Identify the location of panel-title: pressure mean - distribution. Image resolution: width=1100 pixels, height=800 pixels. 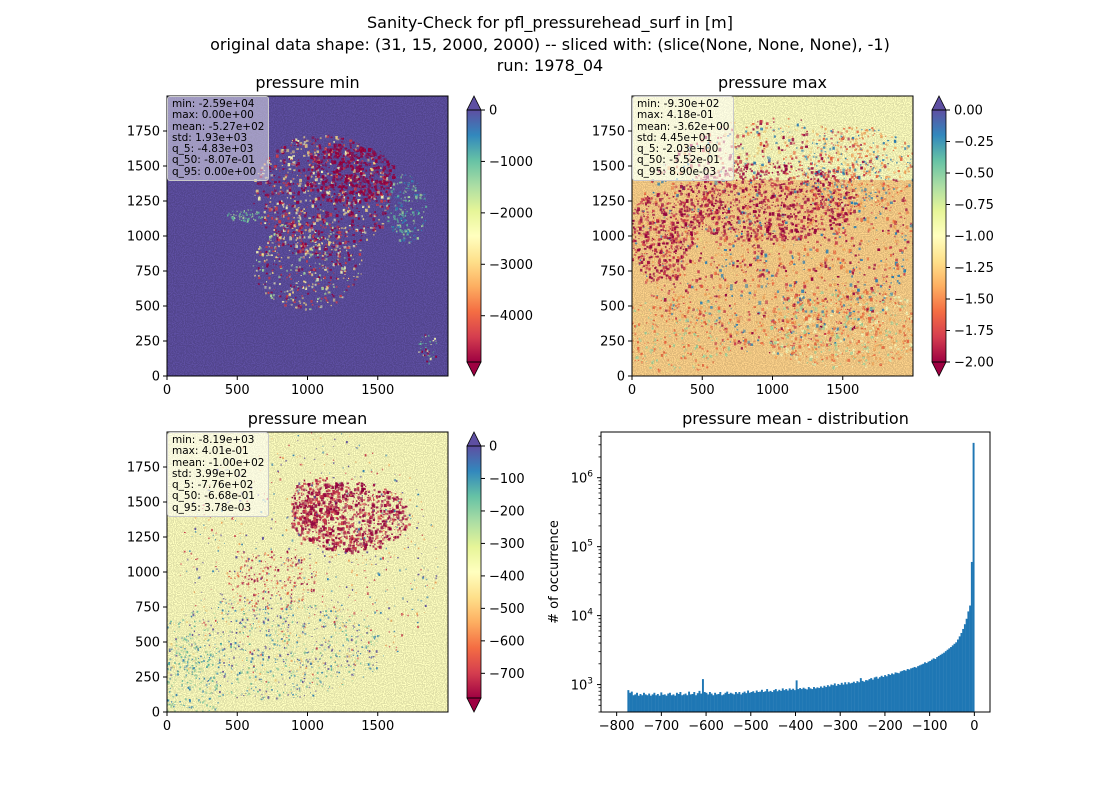
(795, 418).